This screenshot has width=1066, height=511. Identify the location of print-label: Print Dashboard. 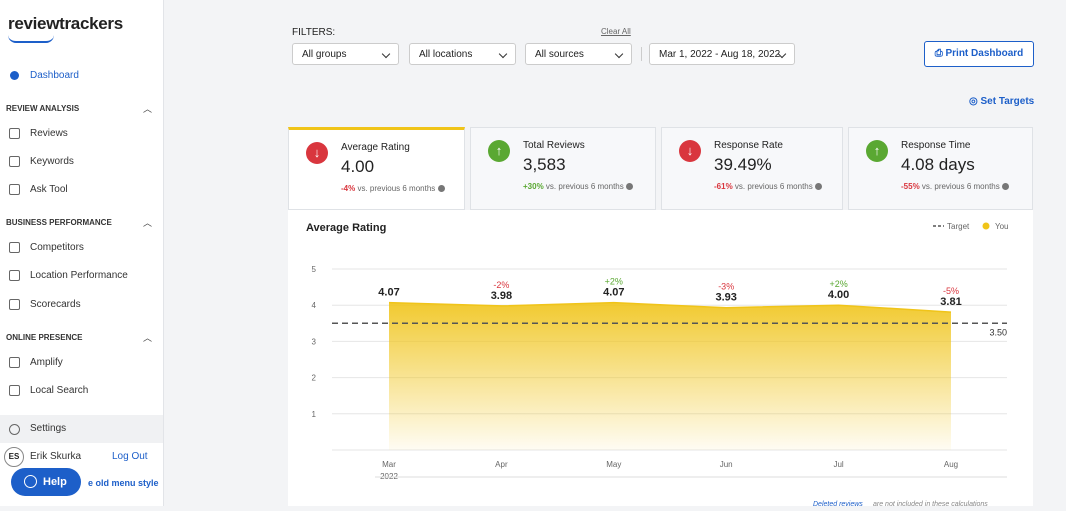
(984, 53).